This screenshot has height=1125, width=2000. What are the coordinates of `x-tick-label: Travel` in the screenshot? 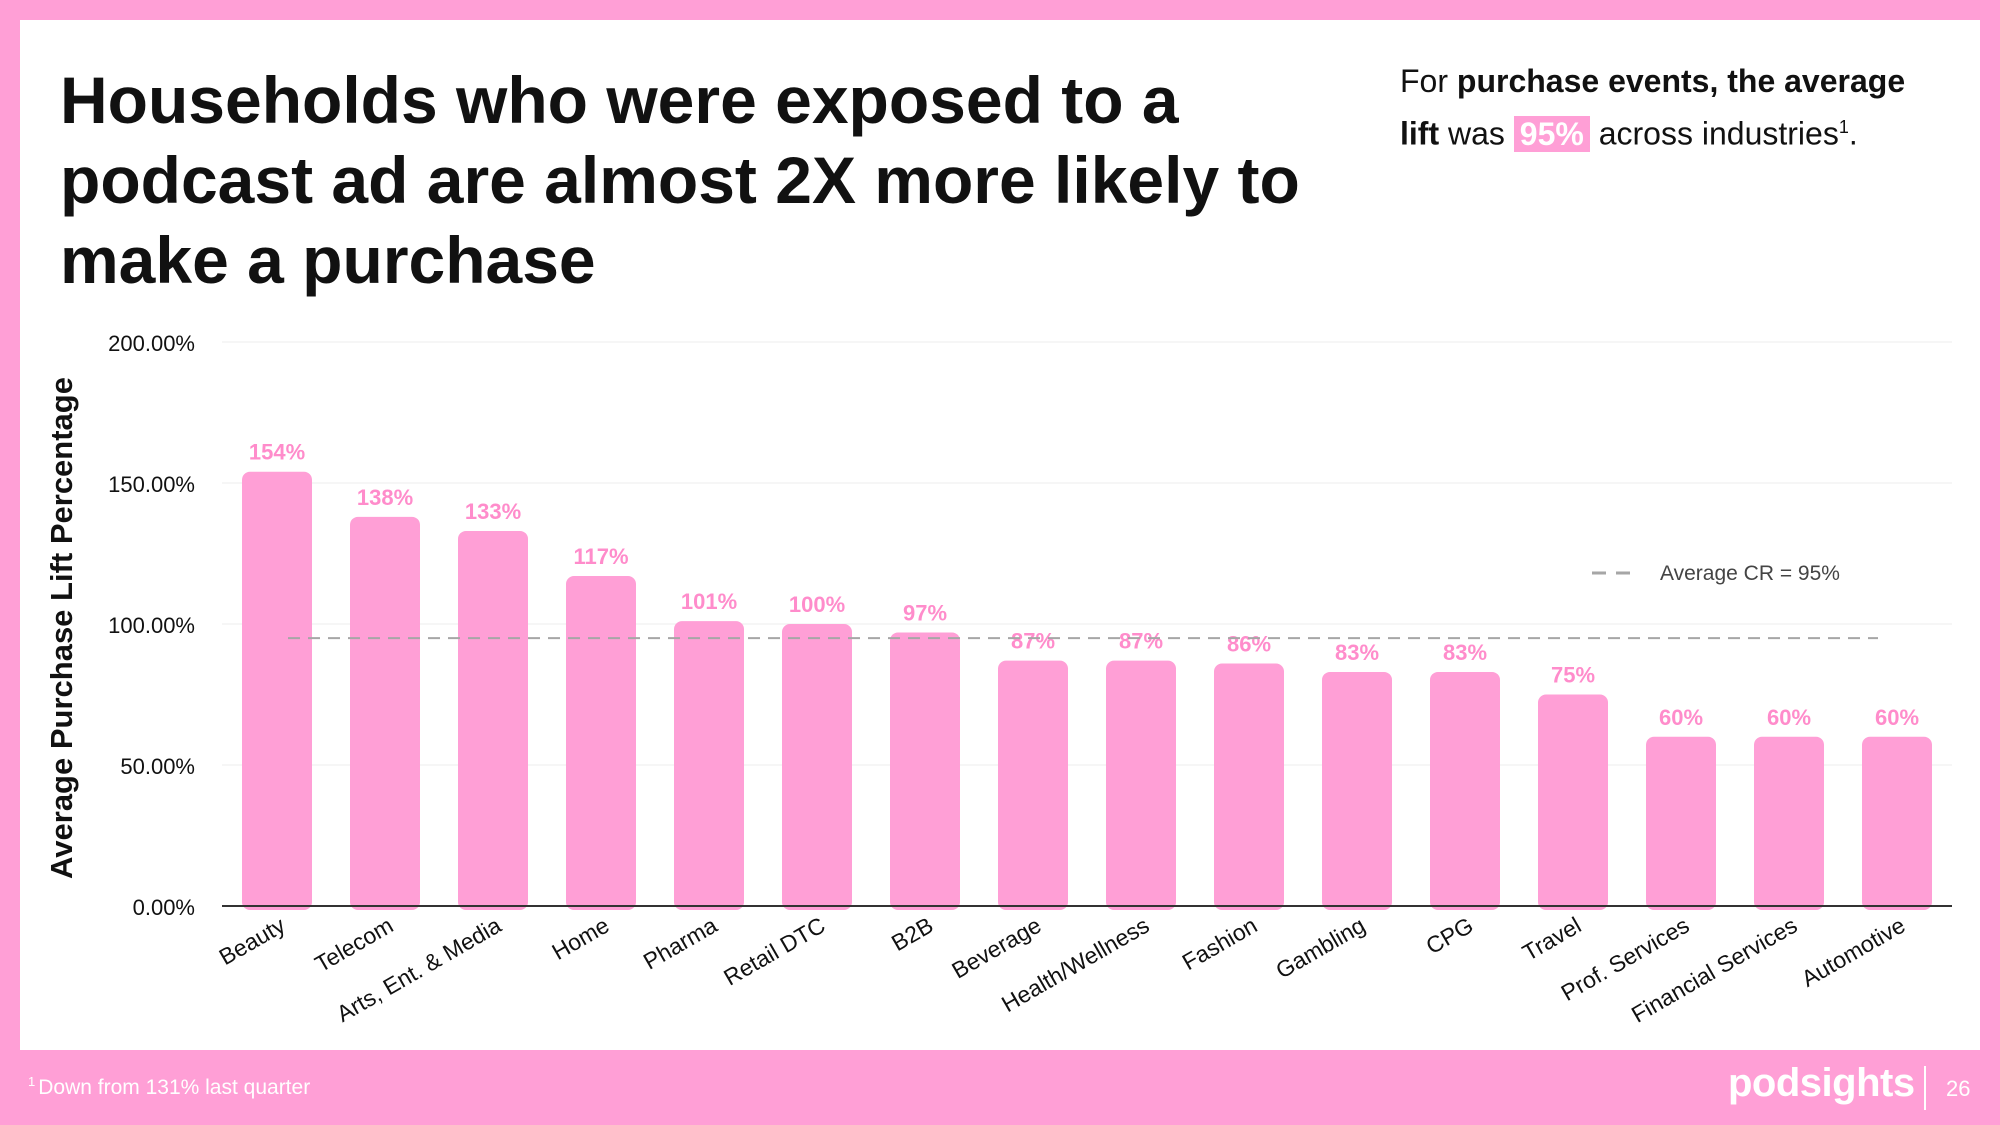 It's located at (1552, 939).